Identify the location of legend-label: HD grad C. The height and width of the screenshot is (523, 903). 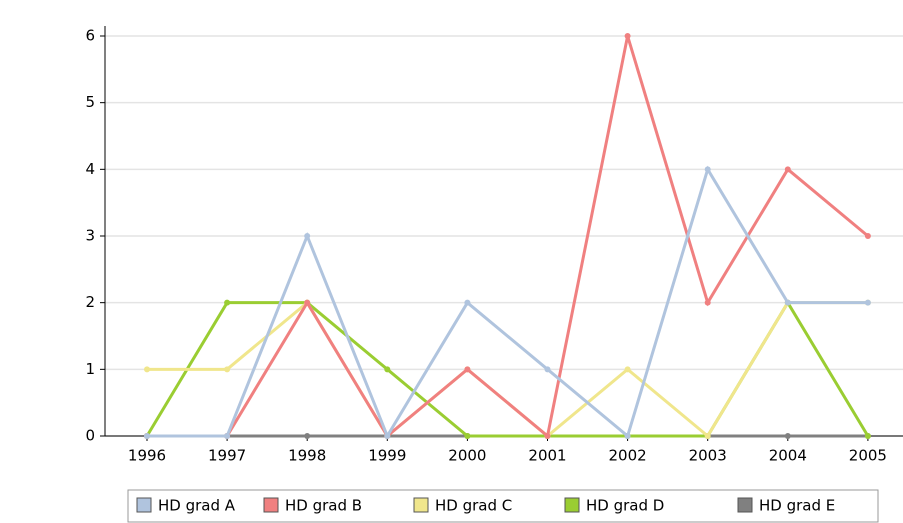
(473, 506).